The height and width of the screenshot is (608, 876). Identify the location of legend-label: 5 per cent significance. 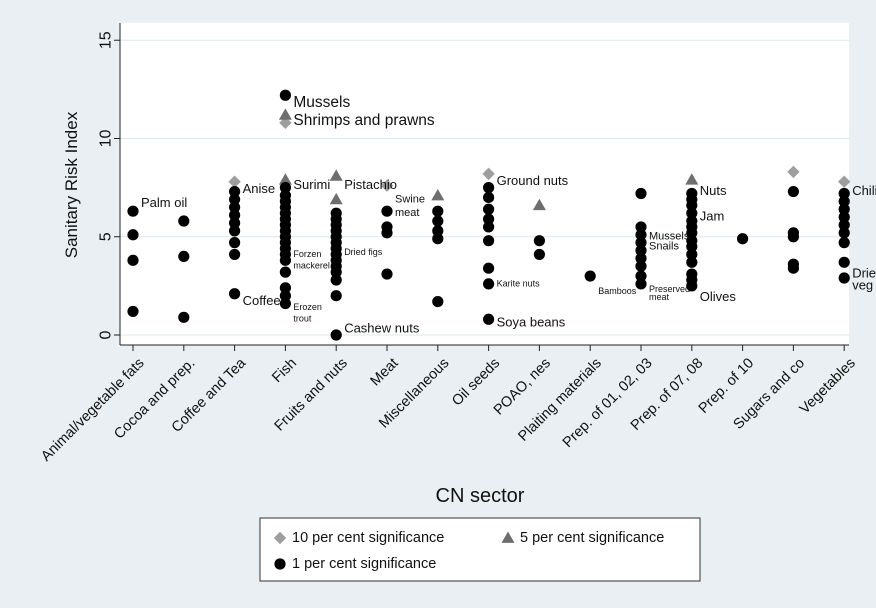
(592, 538).